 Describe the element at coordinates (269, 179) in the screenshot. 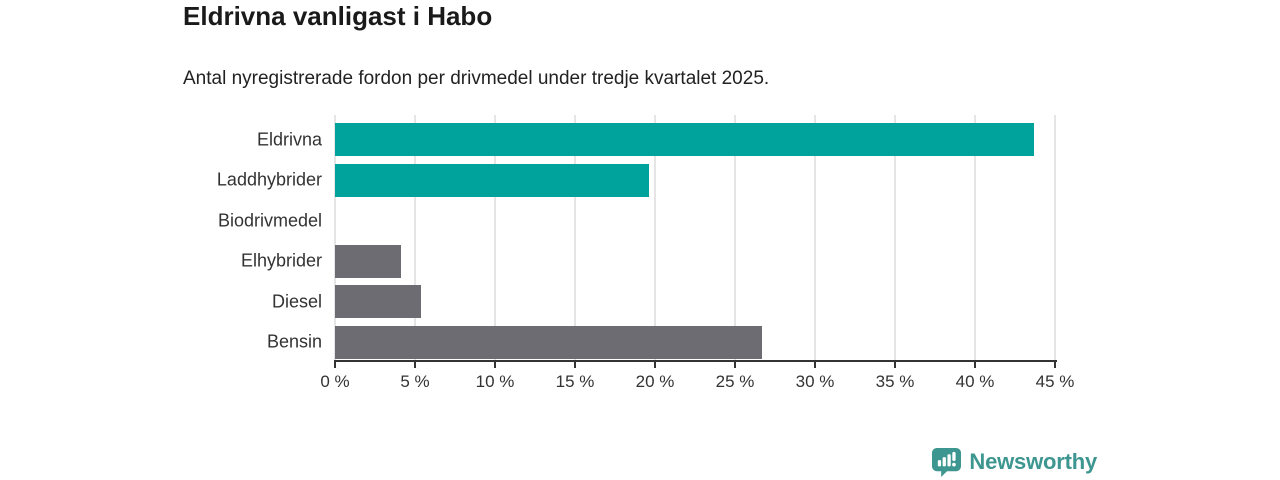

I see `category-label: Laddhybrider` at that location.